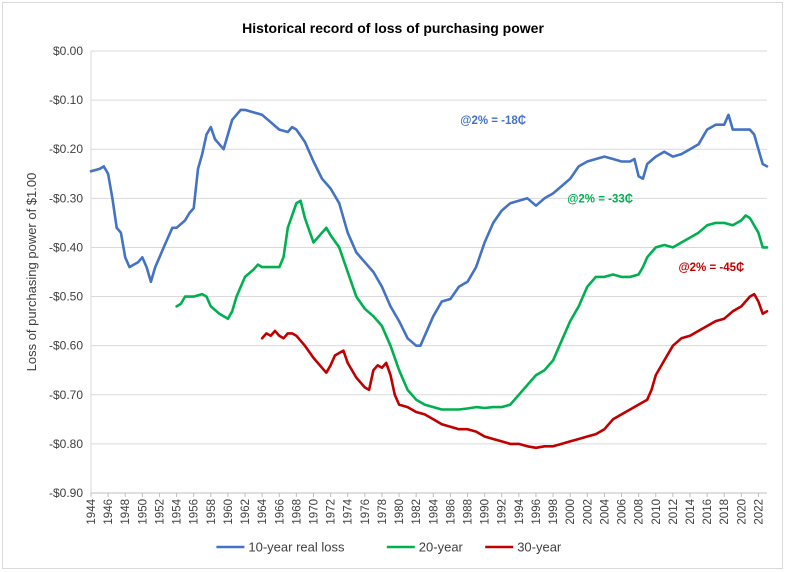 Image resolution: width=786 pixels, height=572 pixels. Describe the element at coordinates (571, 512) in the screenshot. I see `x-tick-label: 2000` at that location.